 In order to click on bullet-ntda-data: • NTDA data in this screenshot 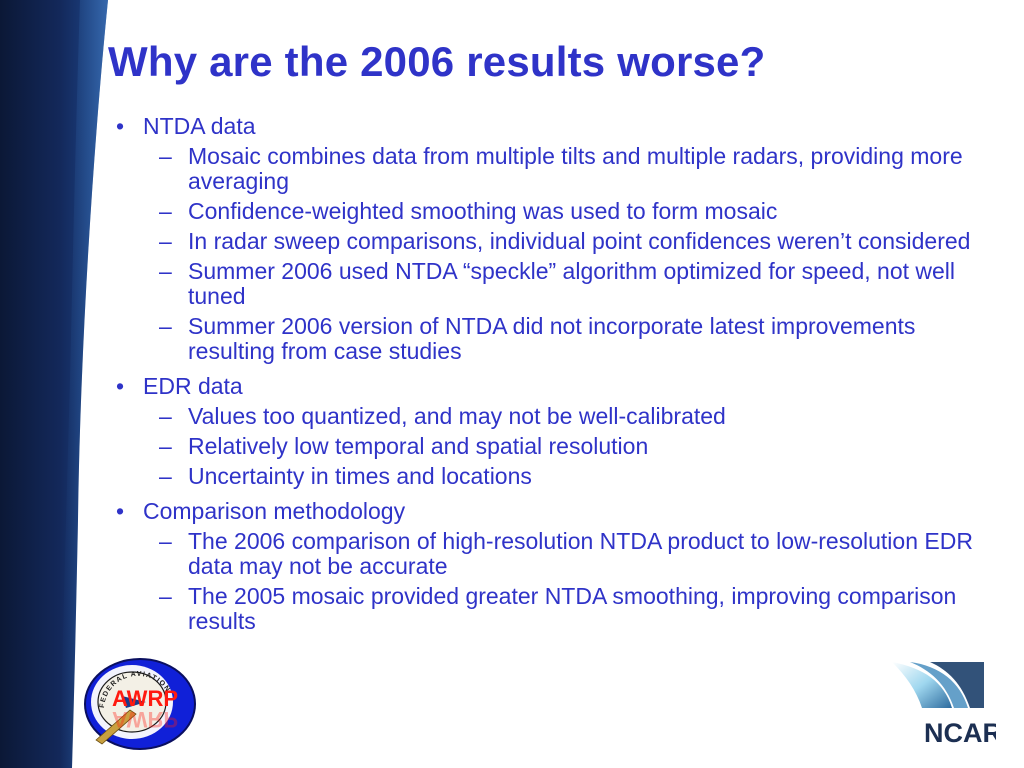, I will do `click(546, 126)`.